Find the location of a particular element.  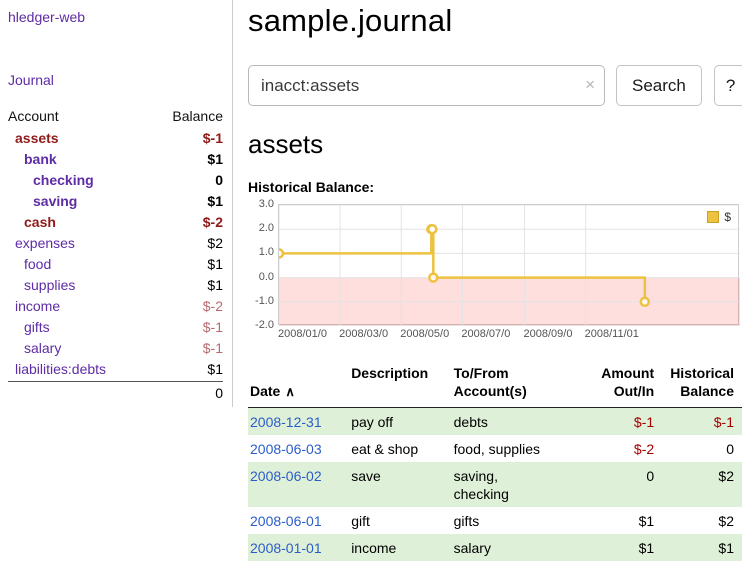

date-column-label: Date is located at coordinates (265, 391).